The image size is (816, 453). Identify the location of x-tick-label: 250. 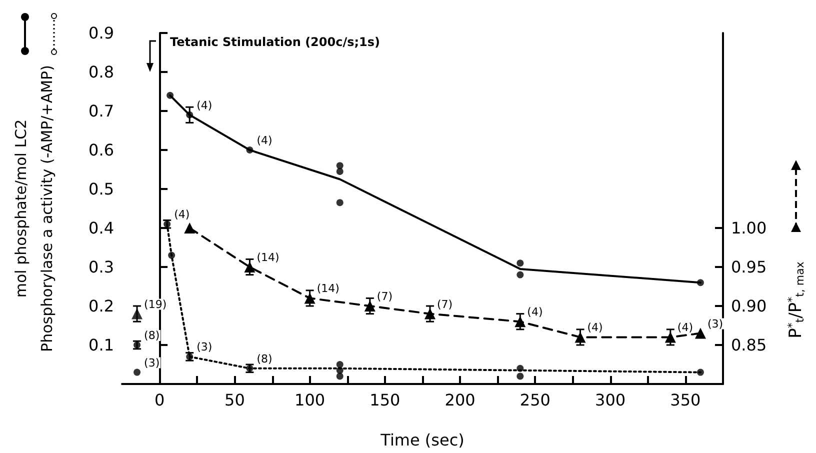
(535, 400).